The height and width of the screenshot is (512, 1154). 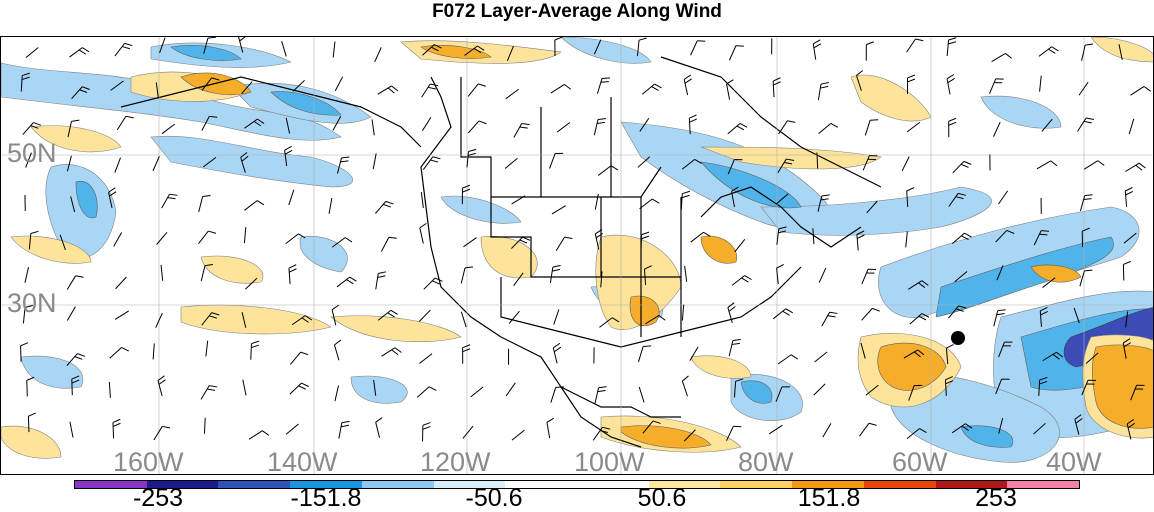 What do you see at coordinates (494, 498) in the screenshot?
I see `colorbar-label-neg50: -50.6` at bounding box center [494, 498].